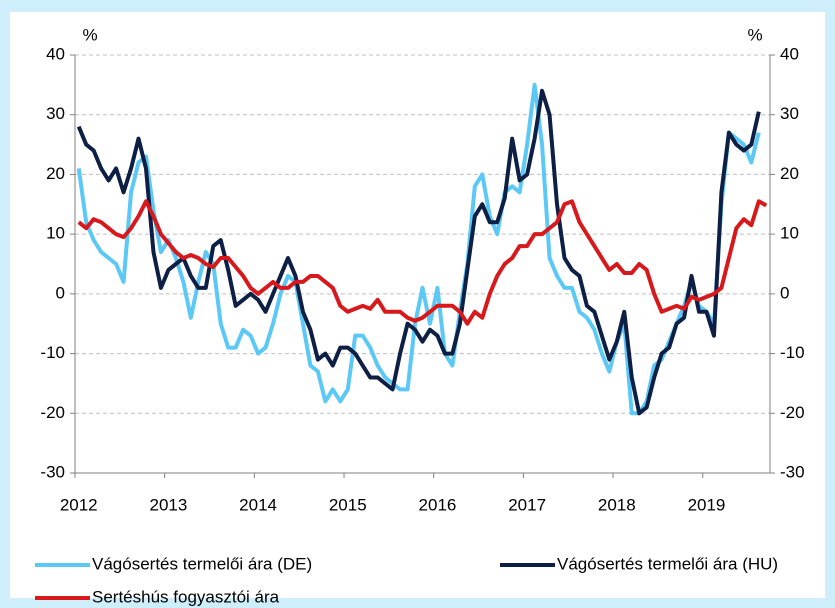  I want to click on y2-tick-label: -10, so click(792, 352).